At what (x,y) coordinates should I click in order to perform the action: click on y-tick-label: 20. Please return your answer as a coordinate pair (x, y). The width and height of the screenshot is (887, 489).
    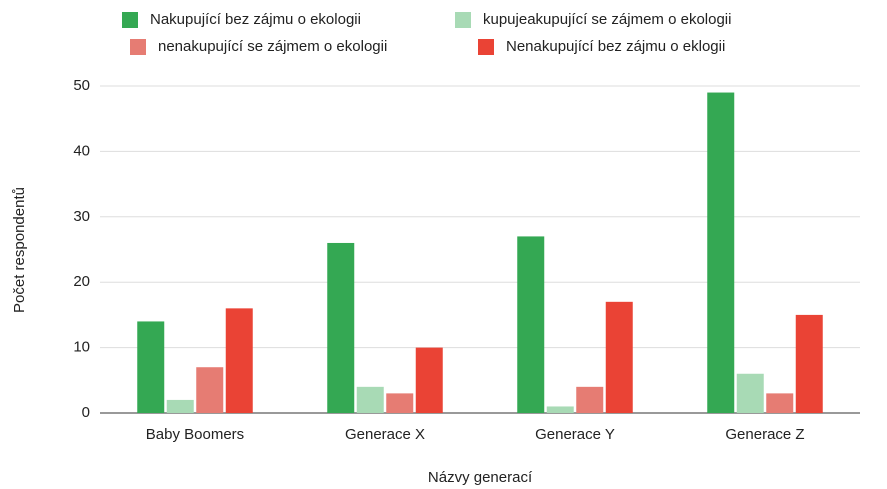
    Looking at the image, I should click on (81, 281).